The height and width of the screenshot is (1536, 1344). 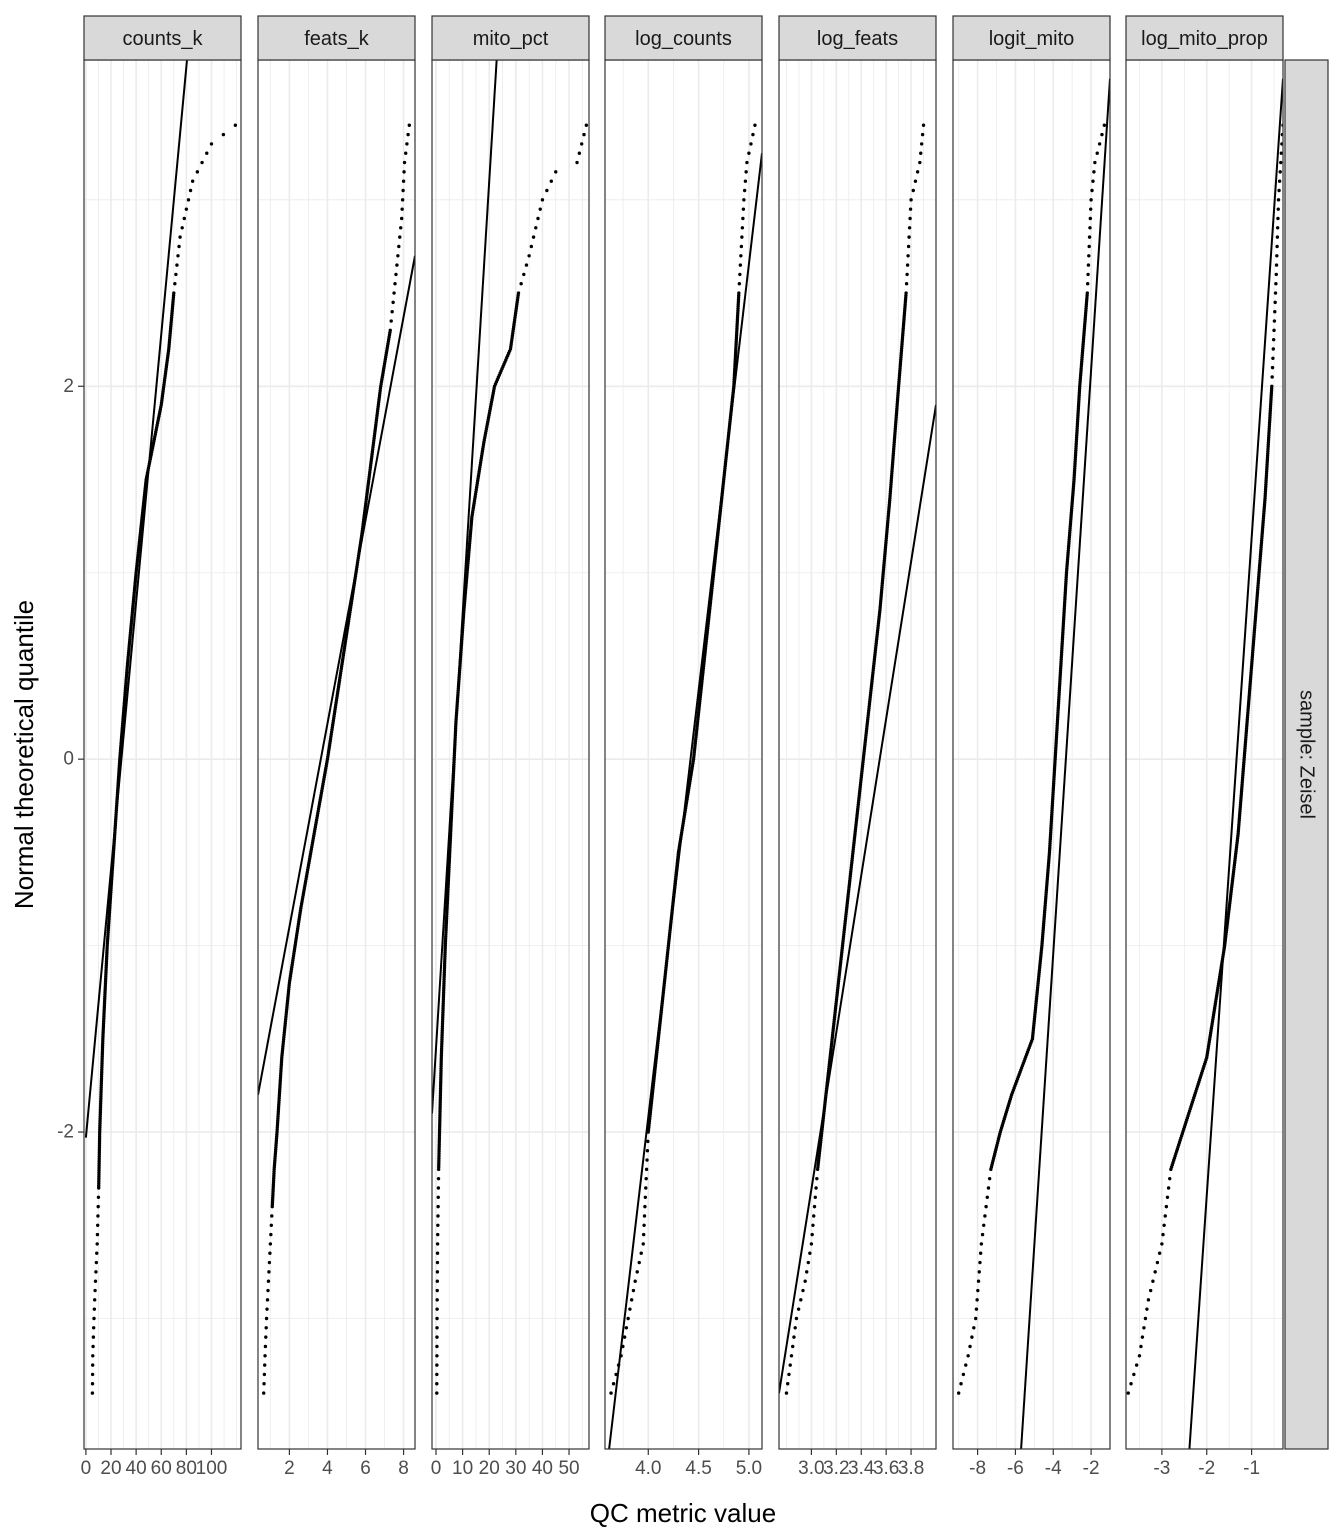 I want to click on panel-background, so click(x=510, y=754).